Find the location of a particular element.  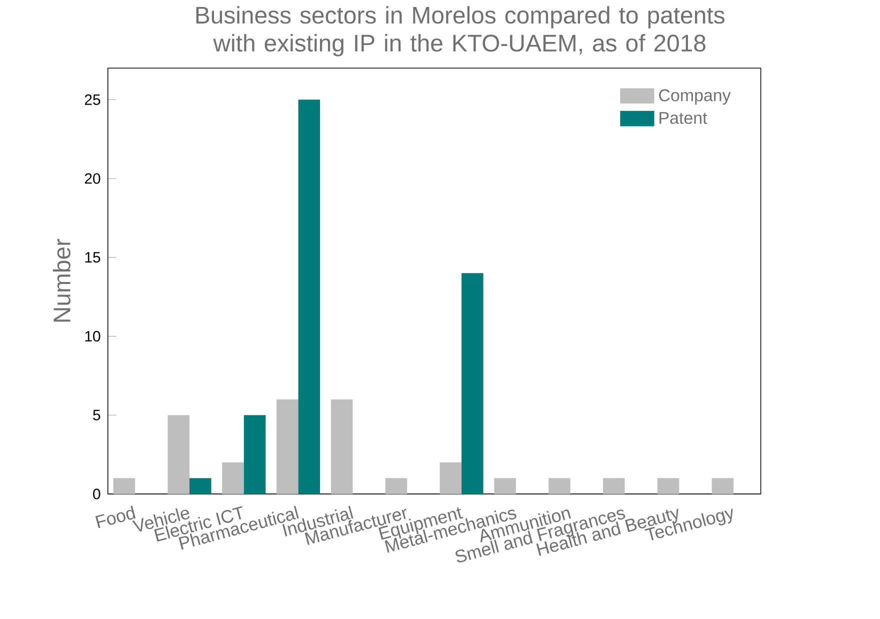

y-tick-label: 0 is located at coordinates (96, 494).